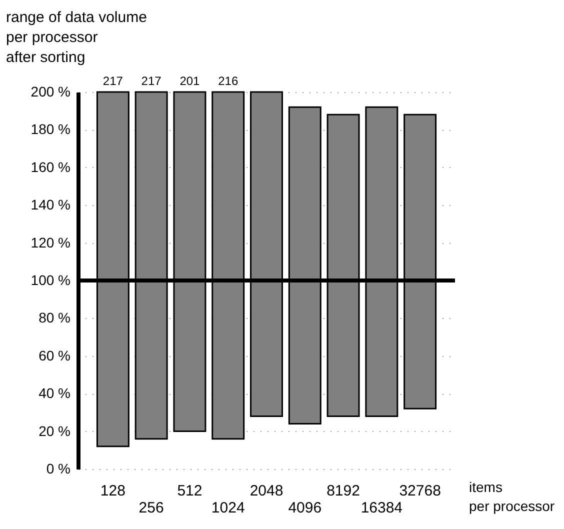 The height and width of the screenshot is (529, 564). What do you see at coordinates (54, 393) in the screenshot?
I see `y-tick-label: 40 %` at bounding box center [54, 393].